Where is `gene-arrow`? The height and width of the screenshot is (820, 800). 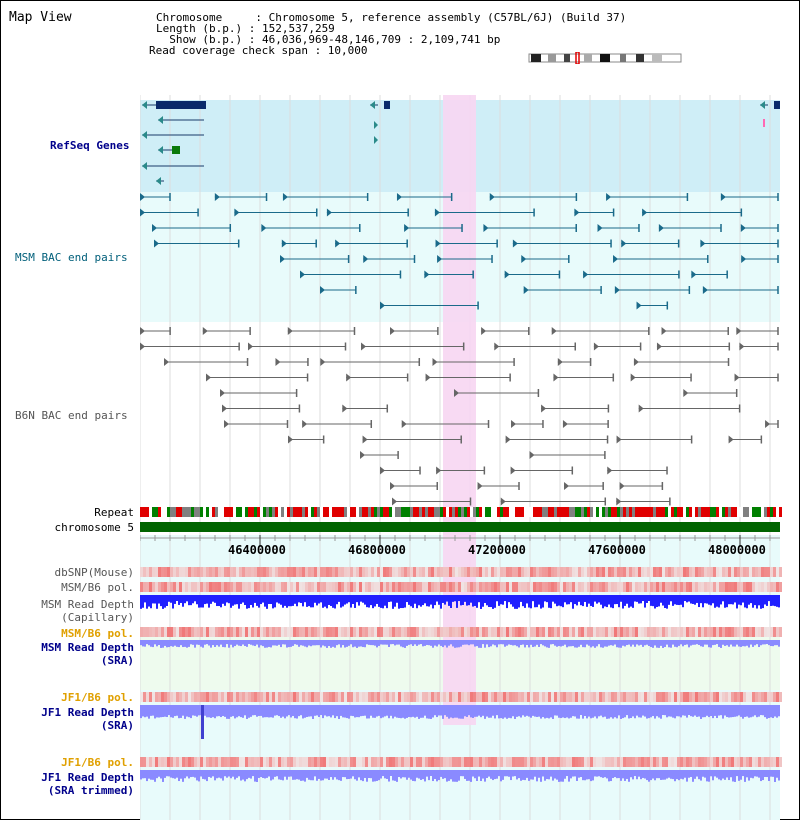
gene-arrow is located at coordinates (160, 150).